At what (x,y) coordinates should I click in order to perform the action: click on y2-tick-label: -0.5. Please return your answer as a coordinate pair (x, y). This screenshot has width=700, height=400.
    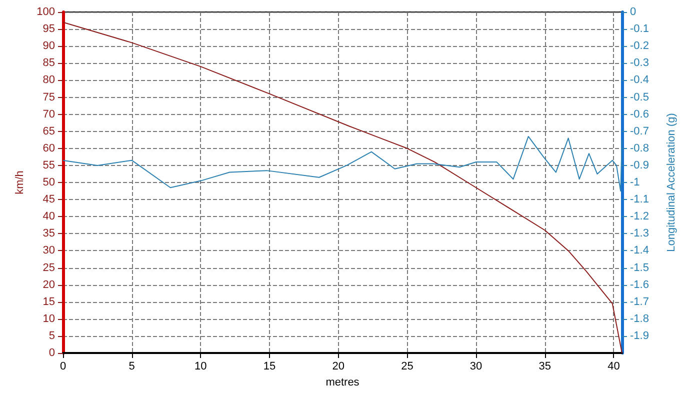
    Looking at the image, I should click on (639, 97).